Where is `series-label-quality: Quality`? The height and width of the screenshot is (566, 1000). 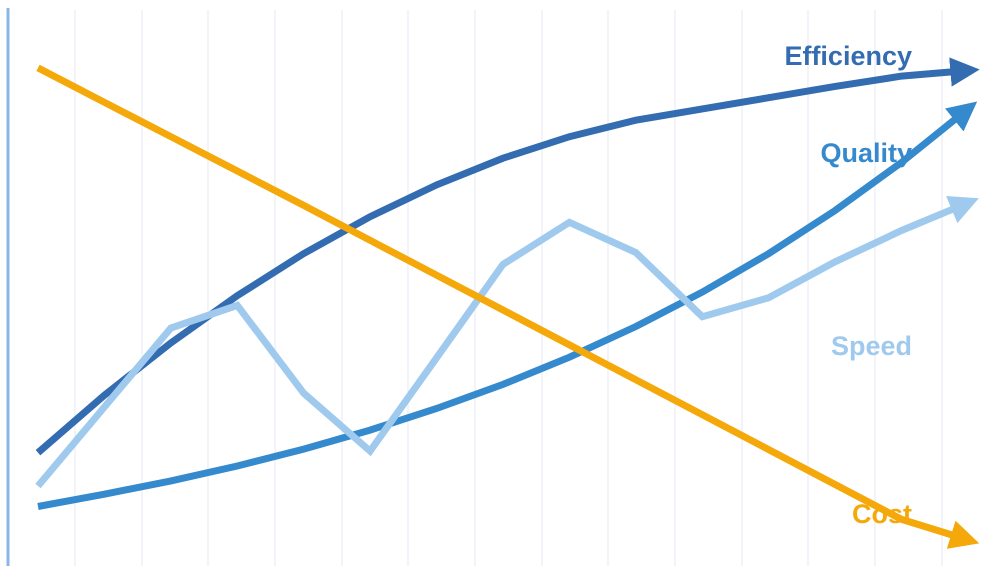 series-label-quality: Quality is located at coordinates (866, 153).